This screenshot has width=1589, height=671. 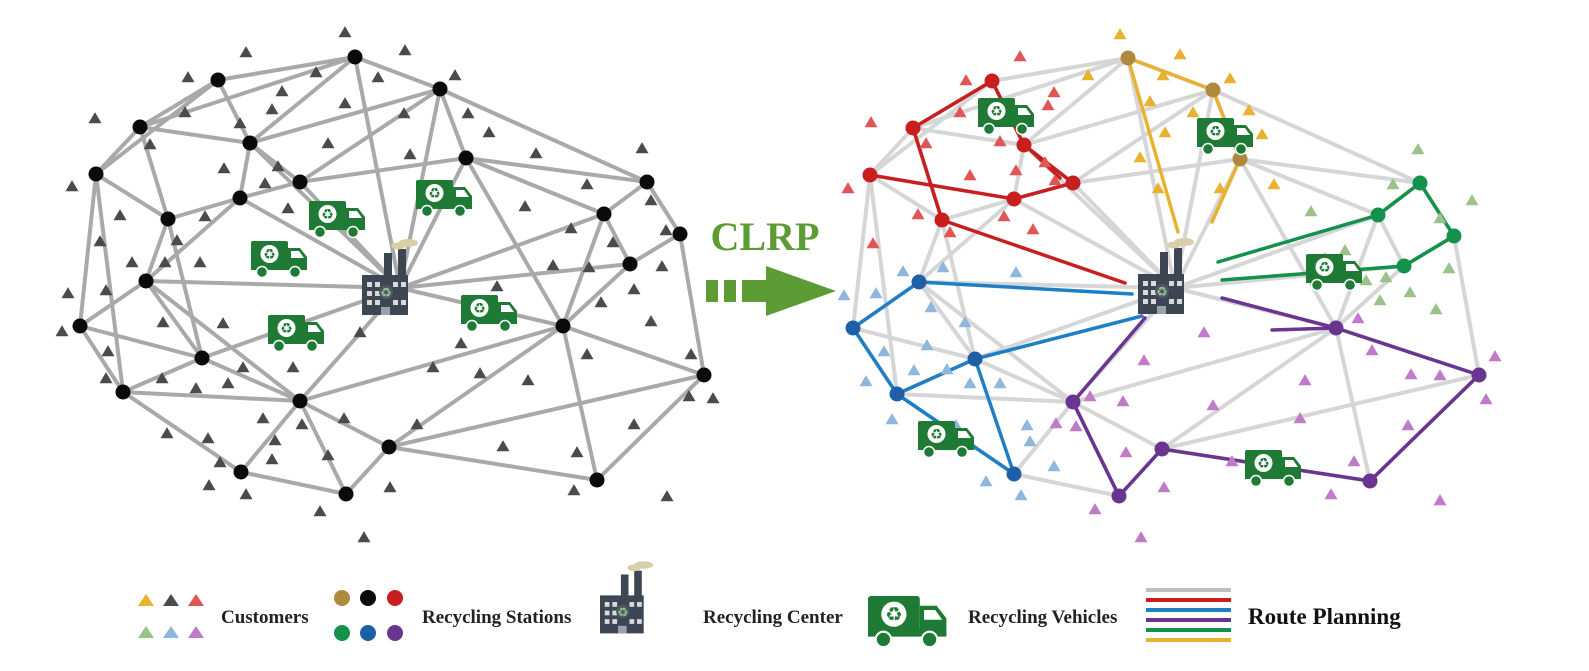 What do you see at coordinates (1273, 615) in the screenshot?
I see `legend-routes: Route Planning` at bounding box center [1273, 615].